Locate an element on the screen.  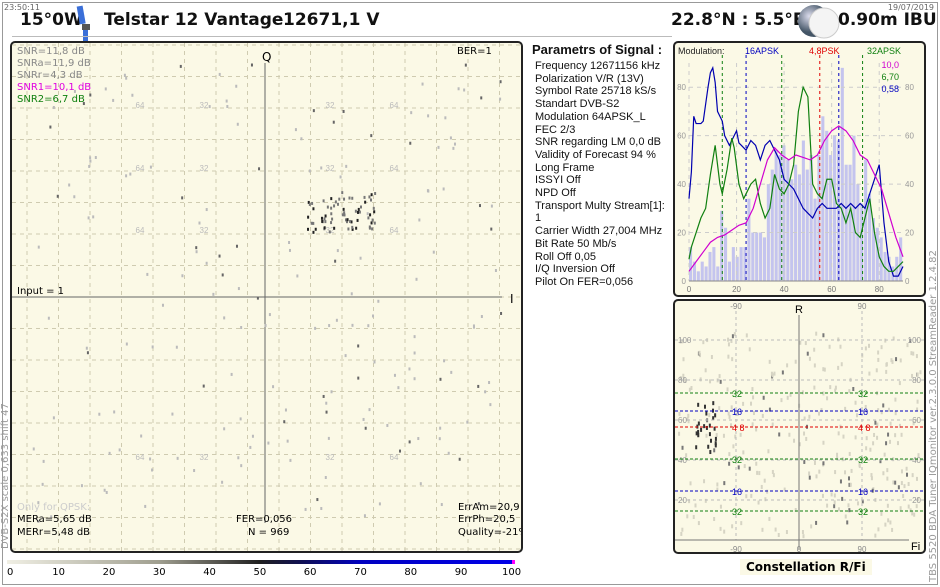
y-tick-label-right: 40 is located at coordinates (916, 460).